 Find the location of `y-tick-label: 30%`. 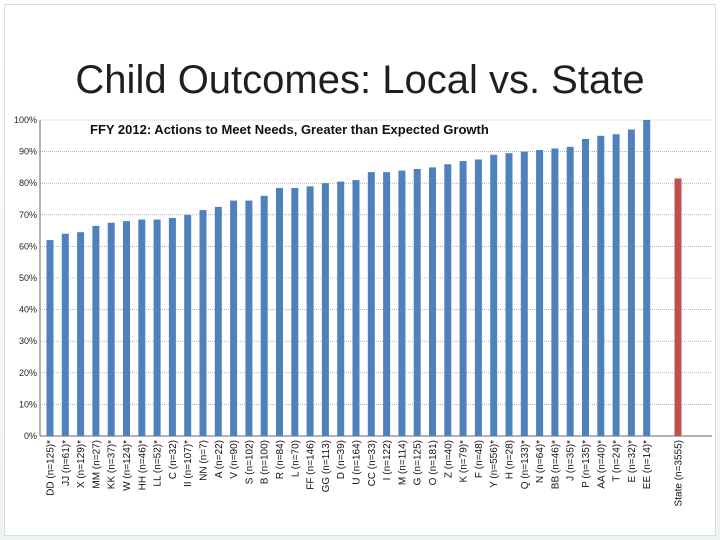

y-tick-label: 30% is located at coordinates (28, 341).